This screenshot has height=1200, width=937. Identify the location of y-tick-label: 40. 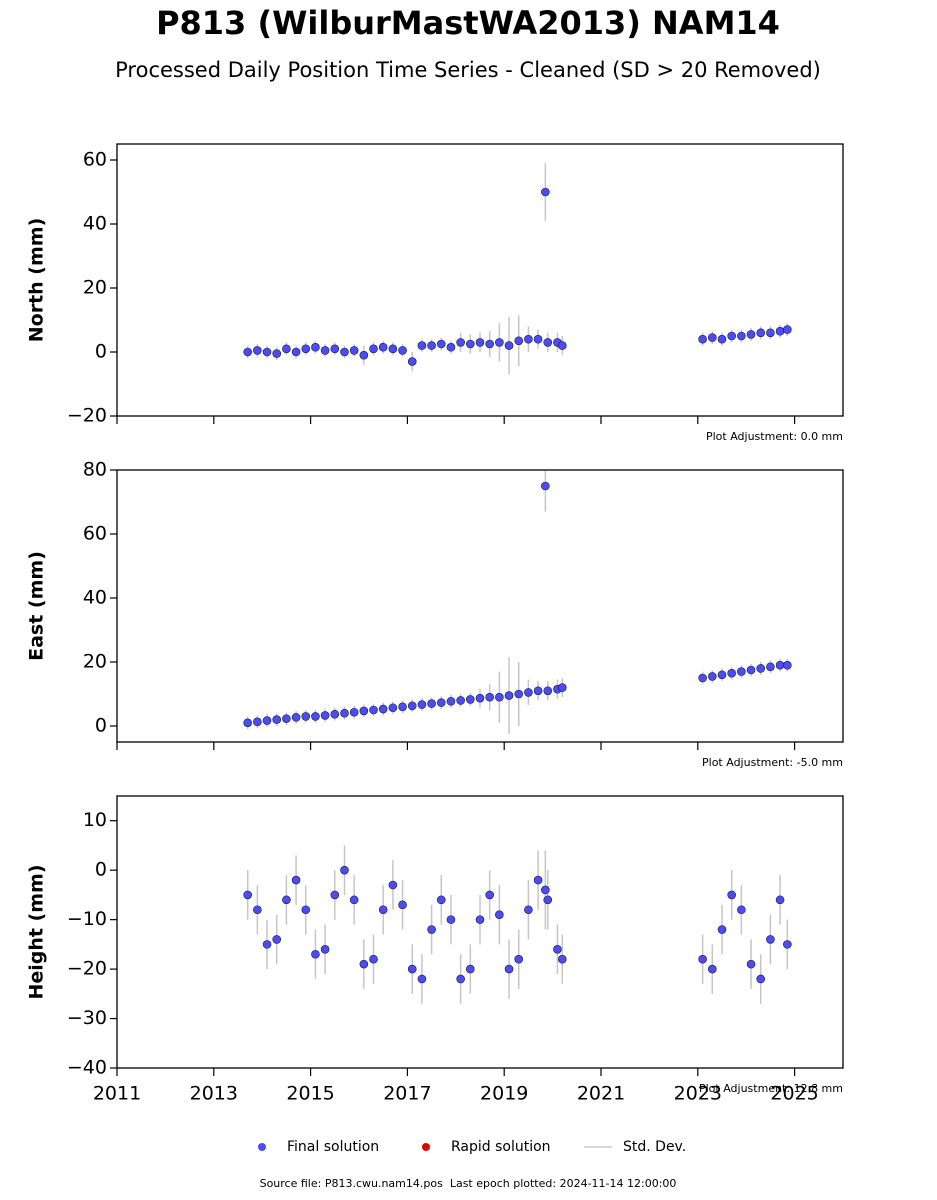
(95, 598).